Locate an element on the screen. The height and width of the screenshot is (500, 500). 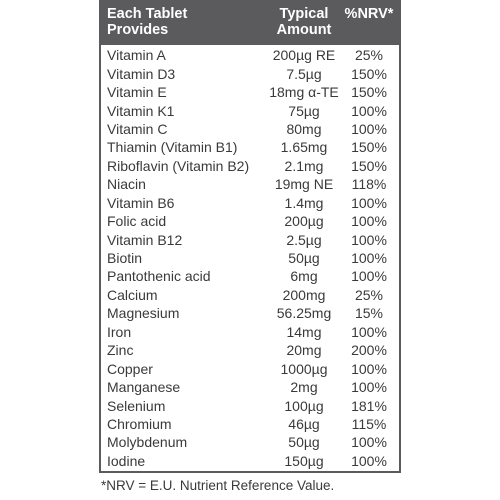
typical-amount: 6mg is located at coordinates (304, 276).